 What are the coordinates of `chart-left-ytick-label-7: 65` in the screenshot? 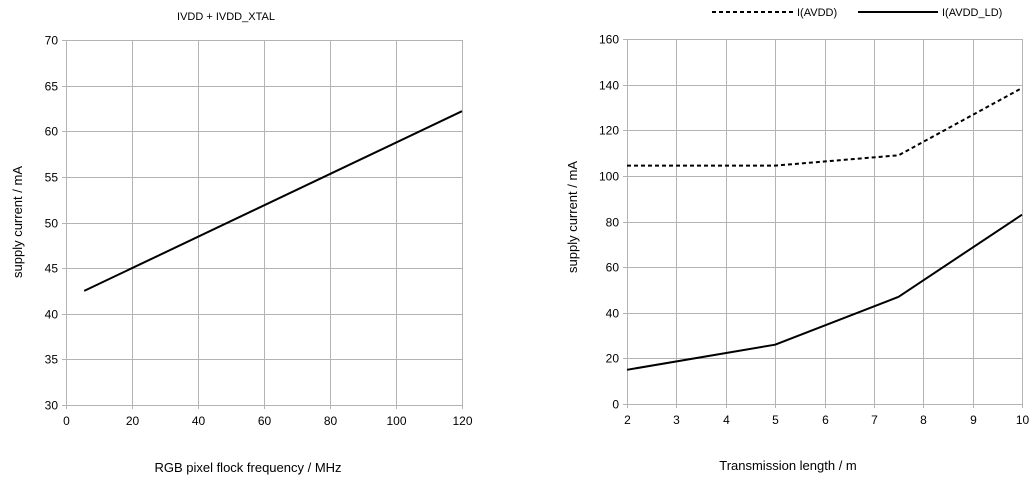 It's located at (52, 87).